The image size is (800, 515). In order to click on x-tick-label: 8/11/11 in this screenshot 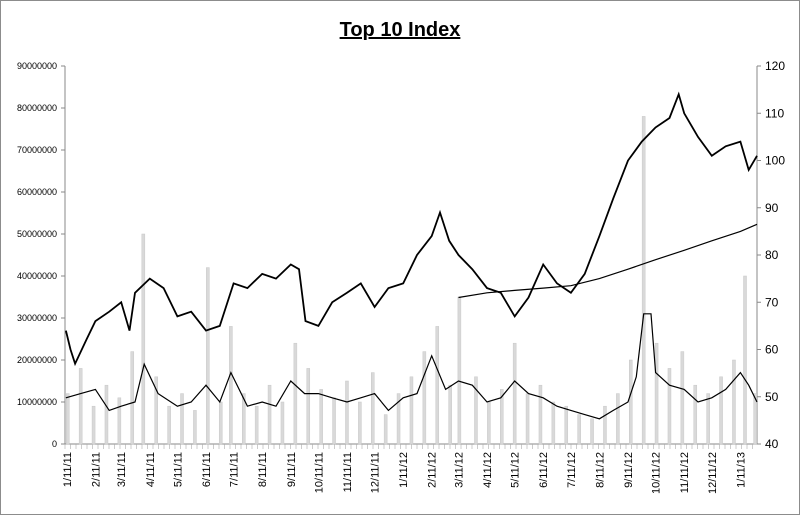, I will do `click(263, 469)`.